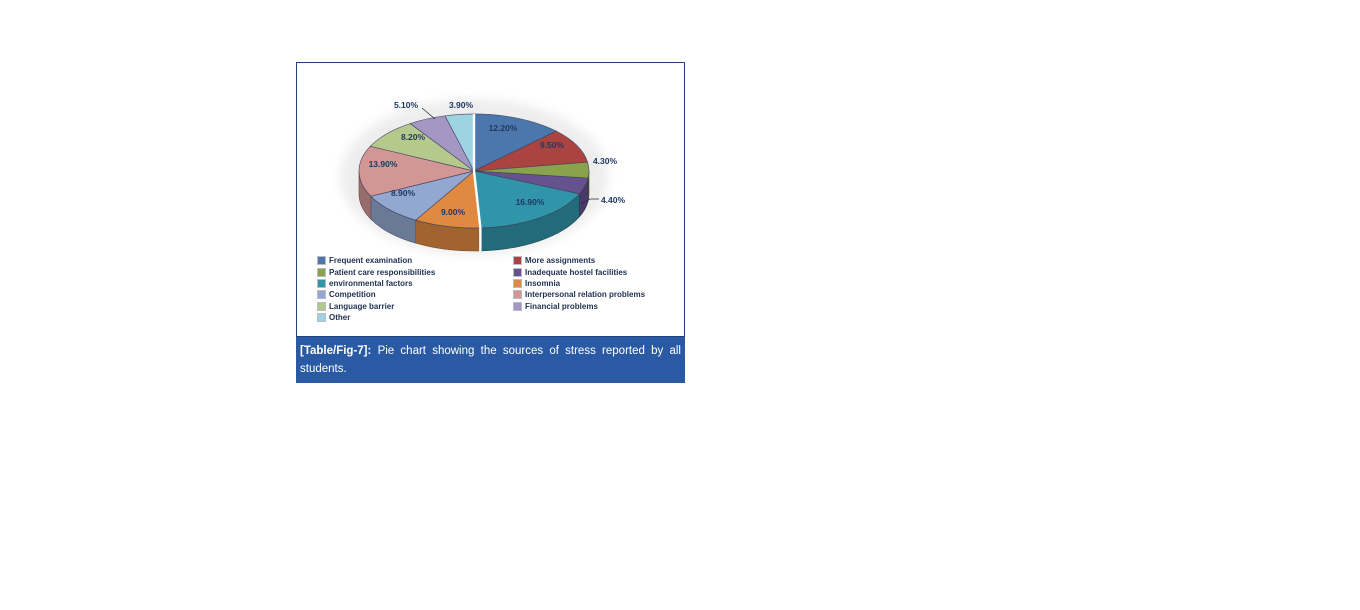 This screenshot has height=610, width=1360. What do you see at coordinates (382, 272) in the screenshot?
I see `legend-label: Patient care responsibilities` at bounding box center [382, 272].